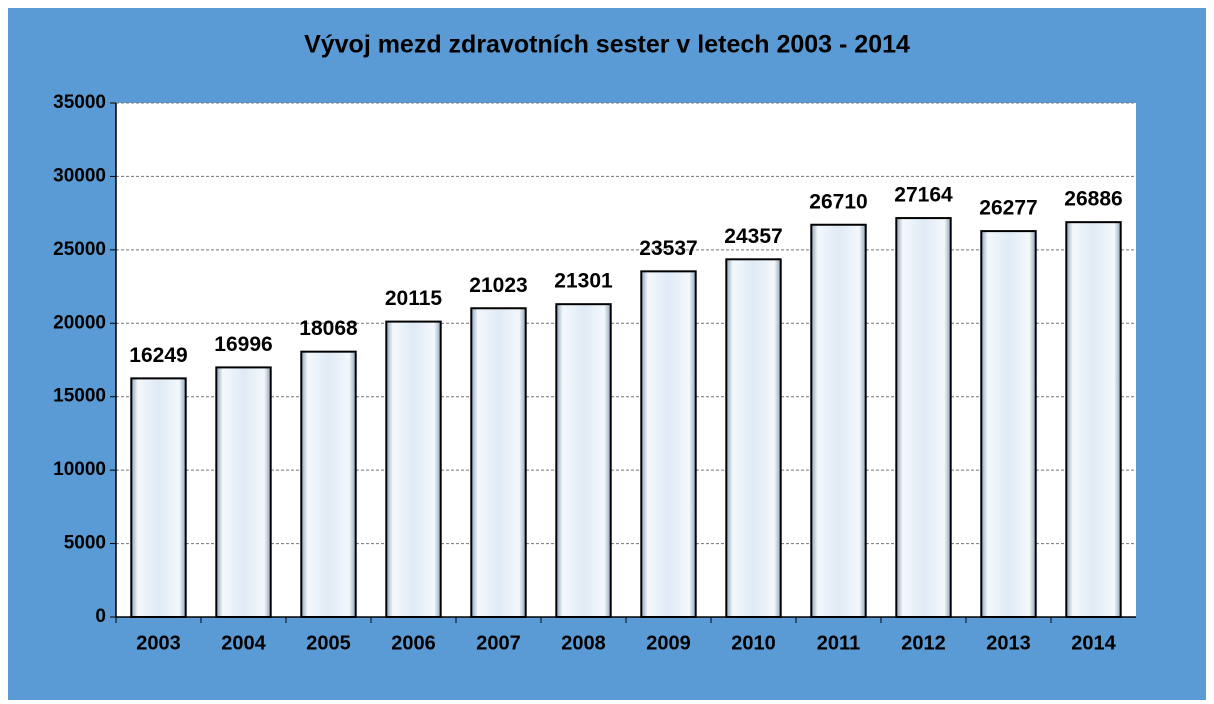 Image resolution: width=1214 pixels, height=704 pixels. What do you see at coordinates (753, 643) in the screenshot?
I see `x-tick-label: 2010` at bounding box center [753, 643].